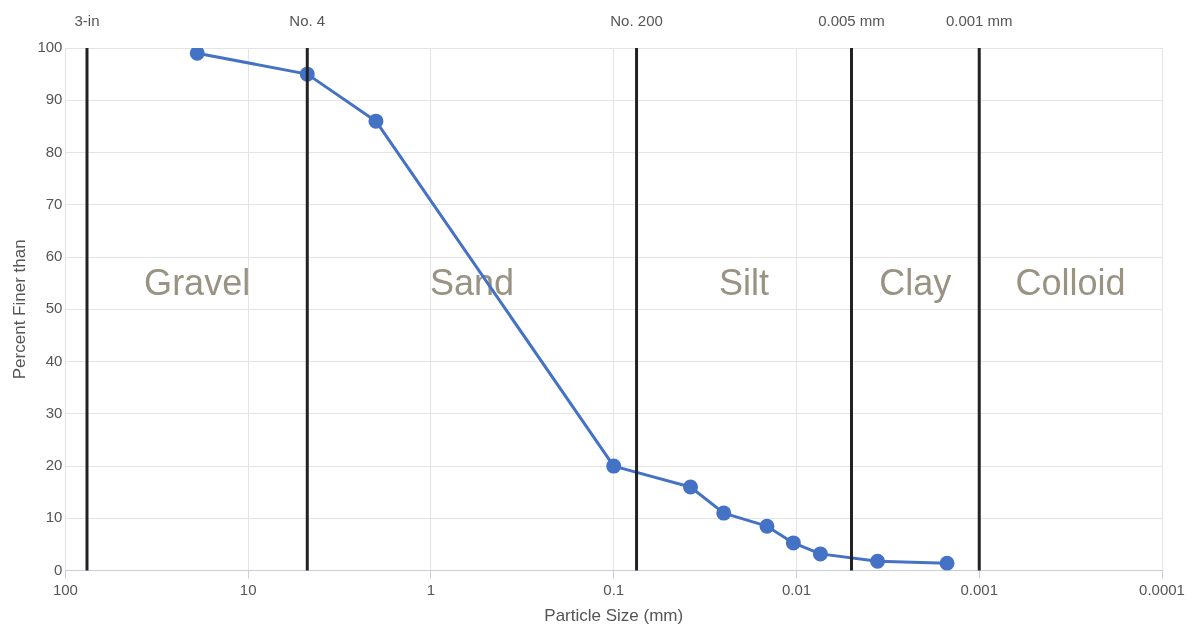  I want to click on x-tick-label: 0.1, so click(614, 589).